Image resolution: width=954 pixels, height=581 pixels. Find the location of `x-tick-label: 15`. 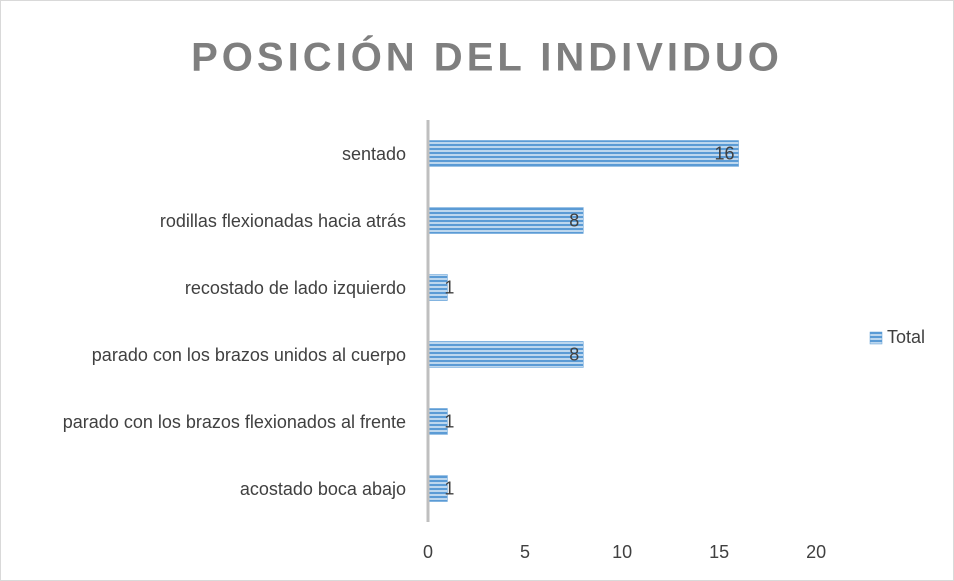

x-tick-label: 15 is located at coordinates (719, 552).